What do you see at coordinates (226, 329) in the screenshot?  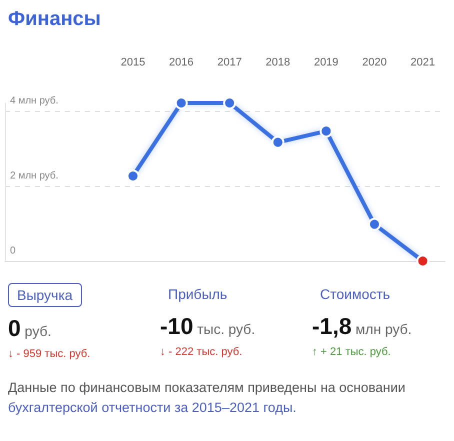 I see `text: тыс. руб.` at bounding box center [226, 329].